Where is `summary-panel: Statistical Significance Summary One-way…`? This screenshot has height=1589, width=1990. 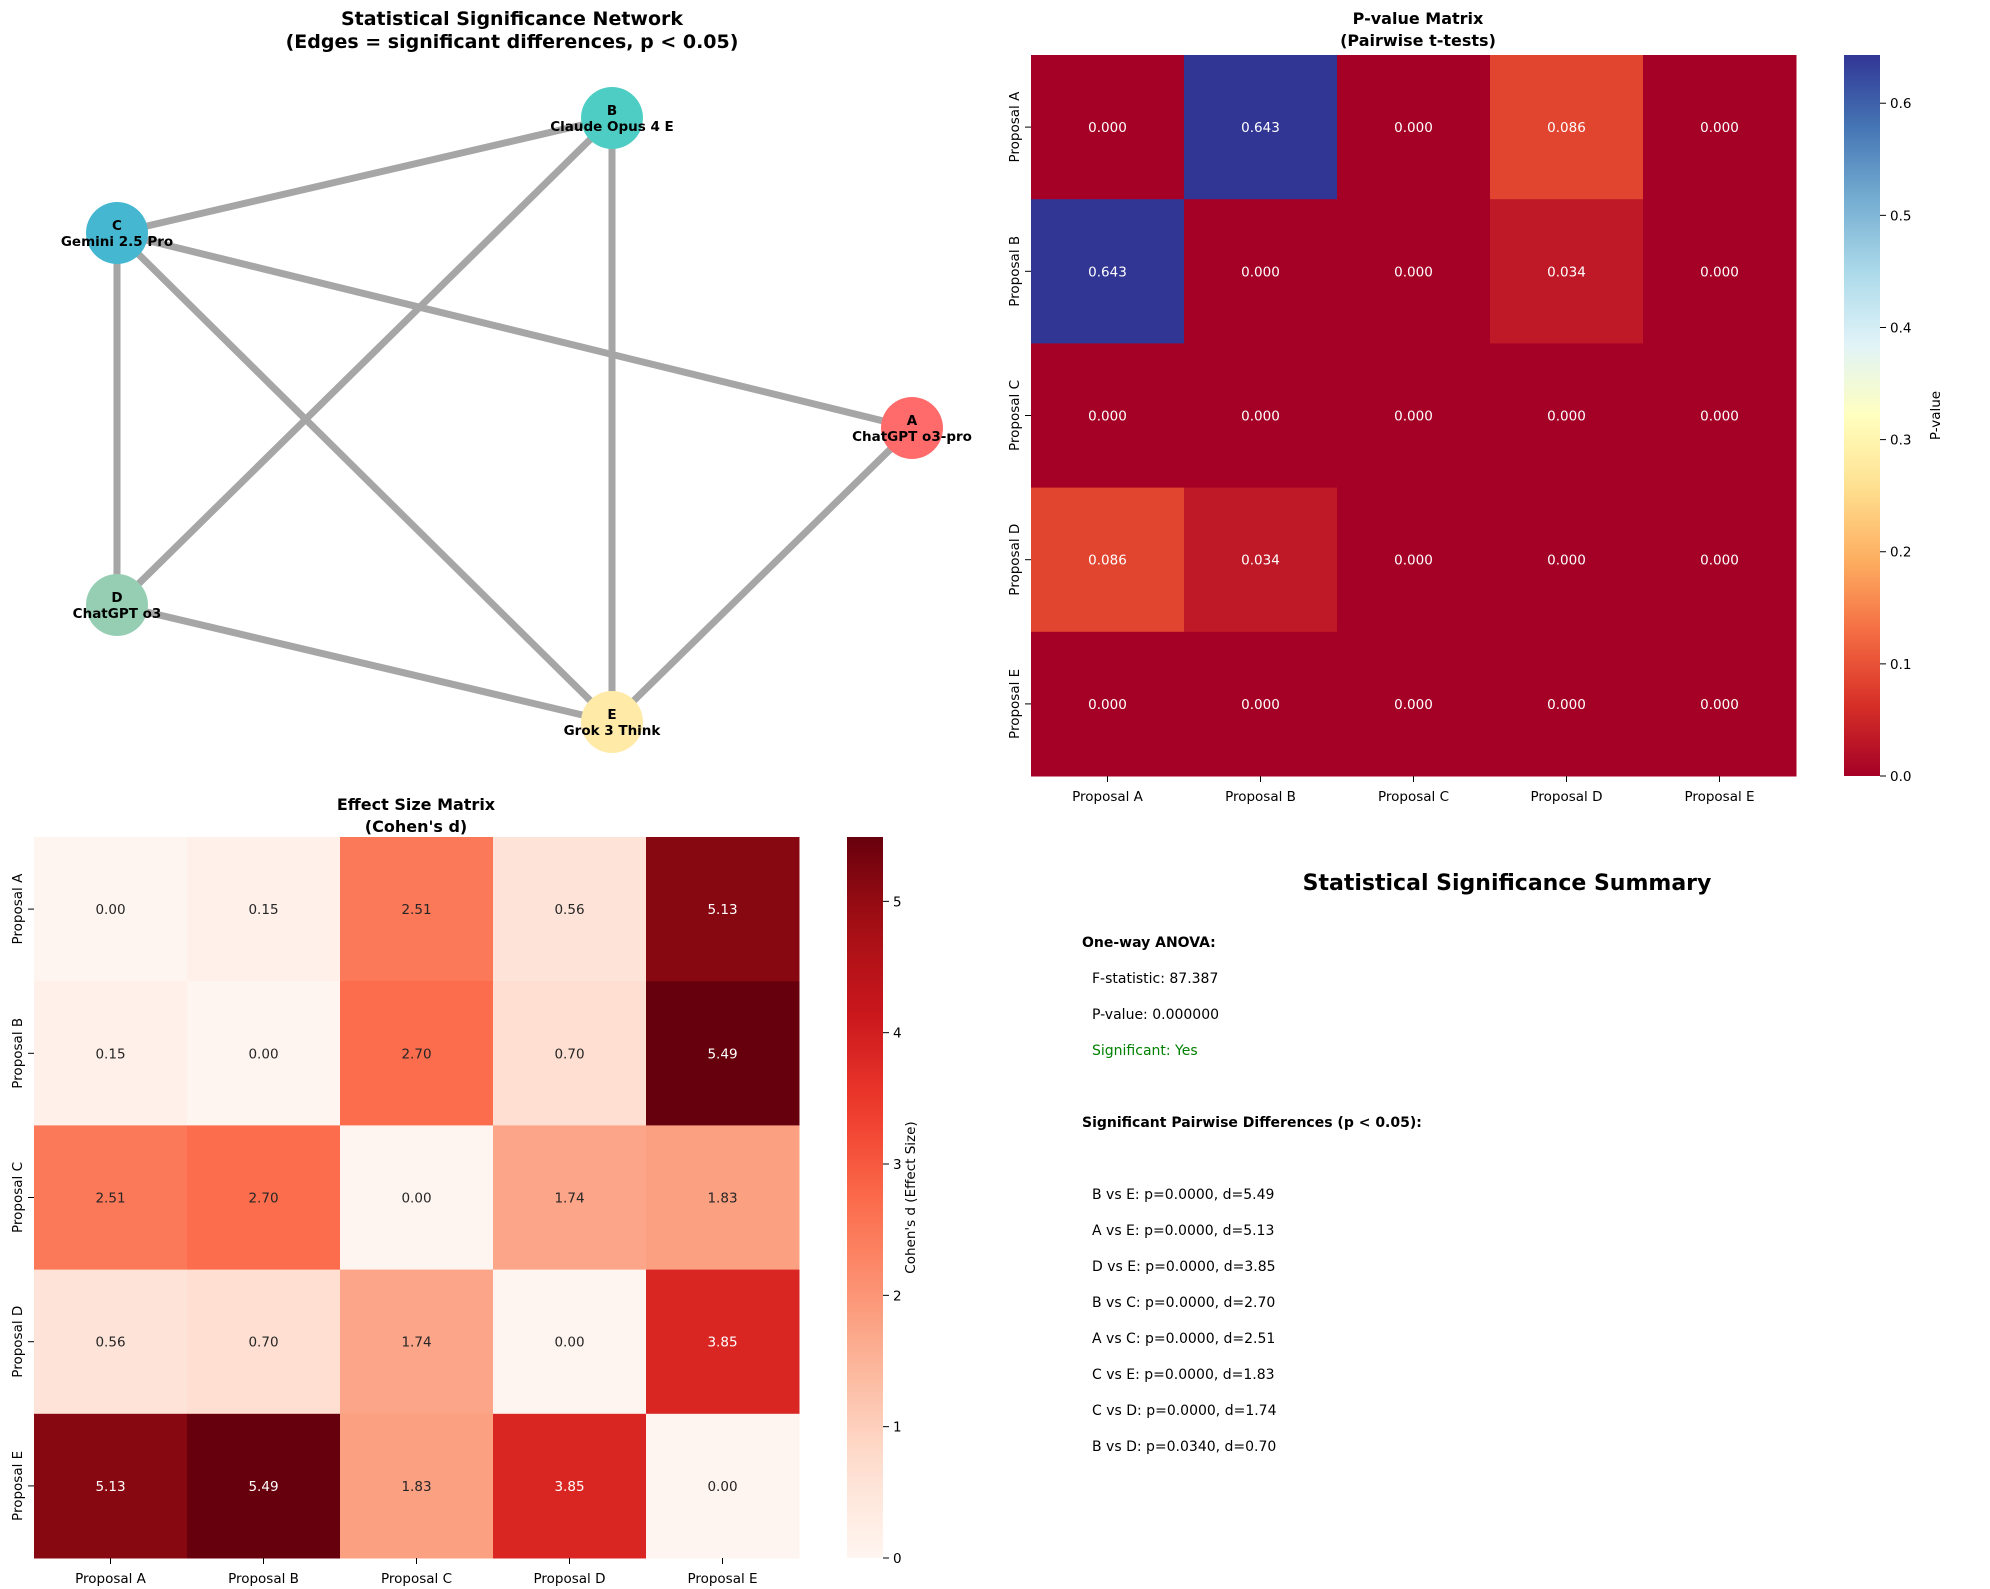
summary-panel: Statistical Significance Summary One-way… is located at coordinates (1396, 1163).